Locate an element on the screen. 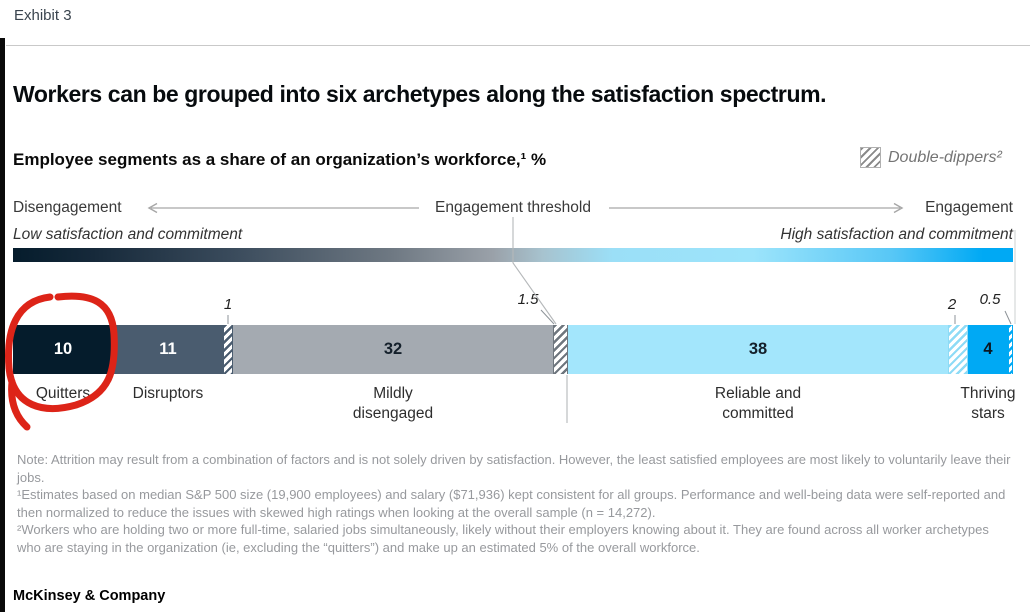 The width and height of the screenshot is (1030, 612). segment-value-disruptors: 11 is located at coordinates (168, 349).